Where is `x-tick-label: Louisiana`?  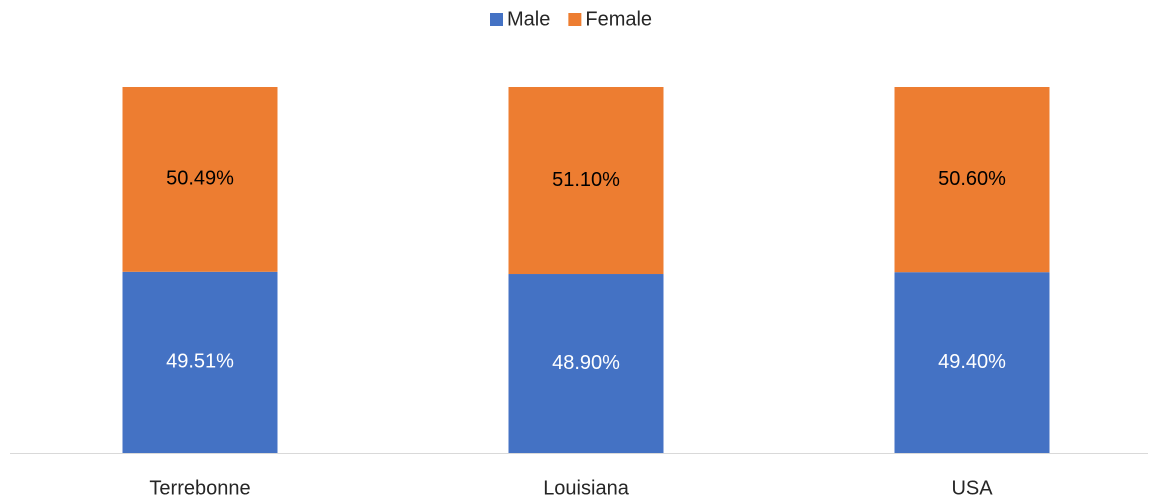 x-tick-label: Louisiana is located at coordinates (586, 488).